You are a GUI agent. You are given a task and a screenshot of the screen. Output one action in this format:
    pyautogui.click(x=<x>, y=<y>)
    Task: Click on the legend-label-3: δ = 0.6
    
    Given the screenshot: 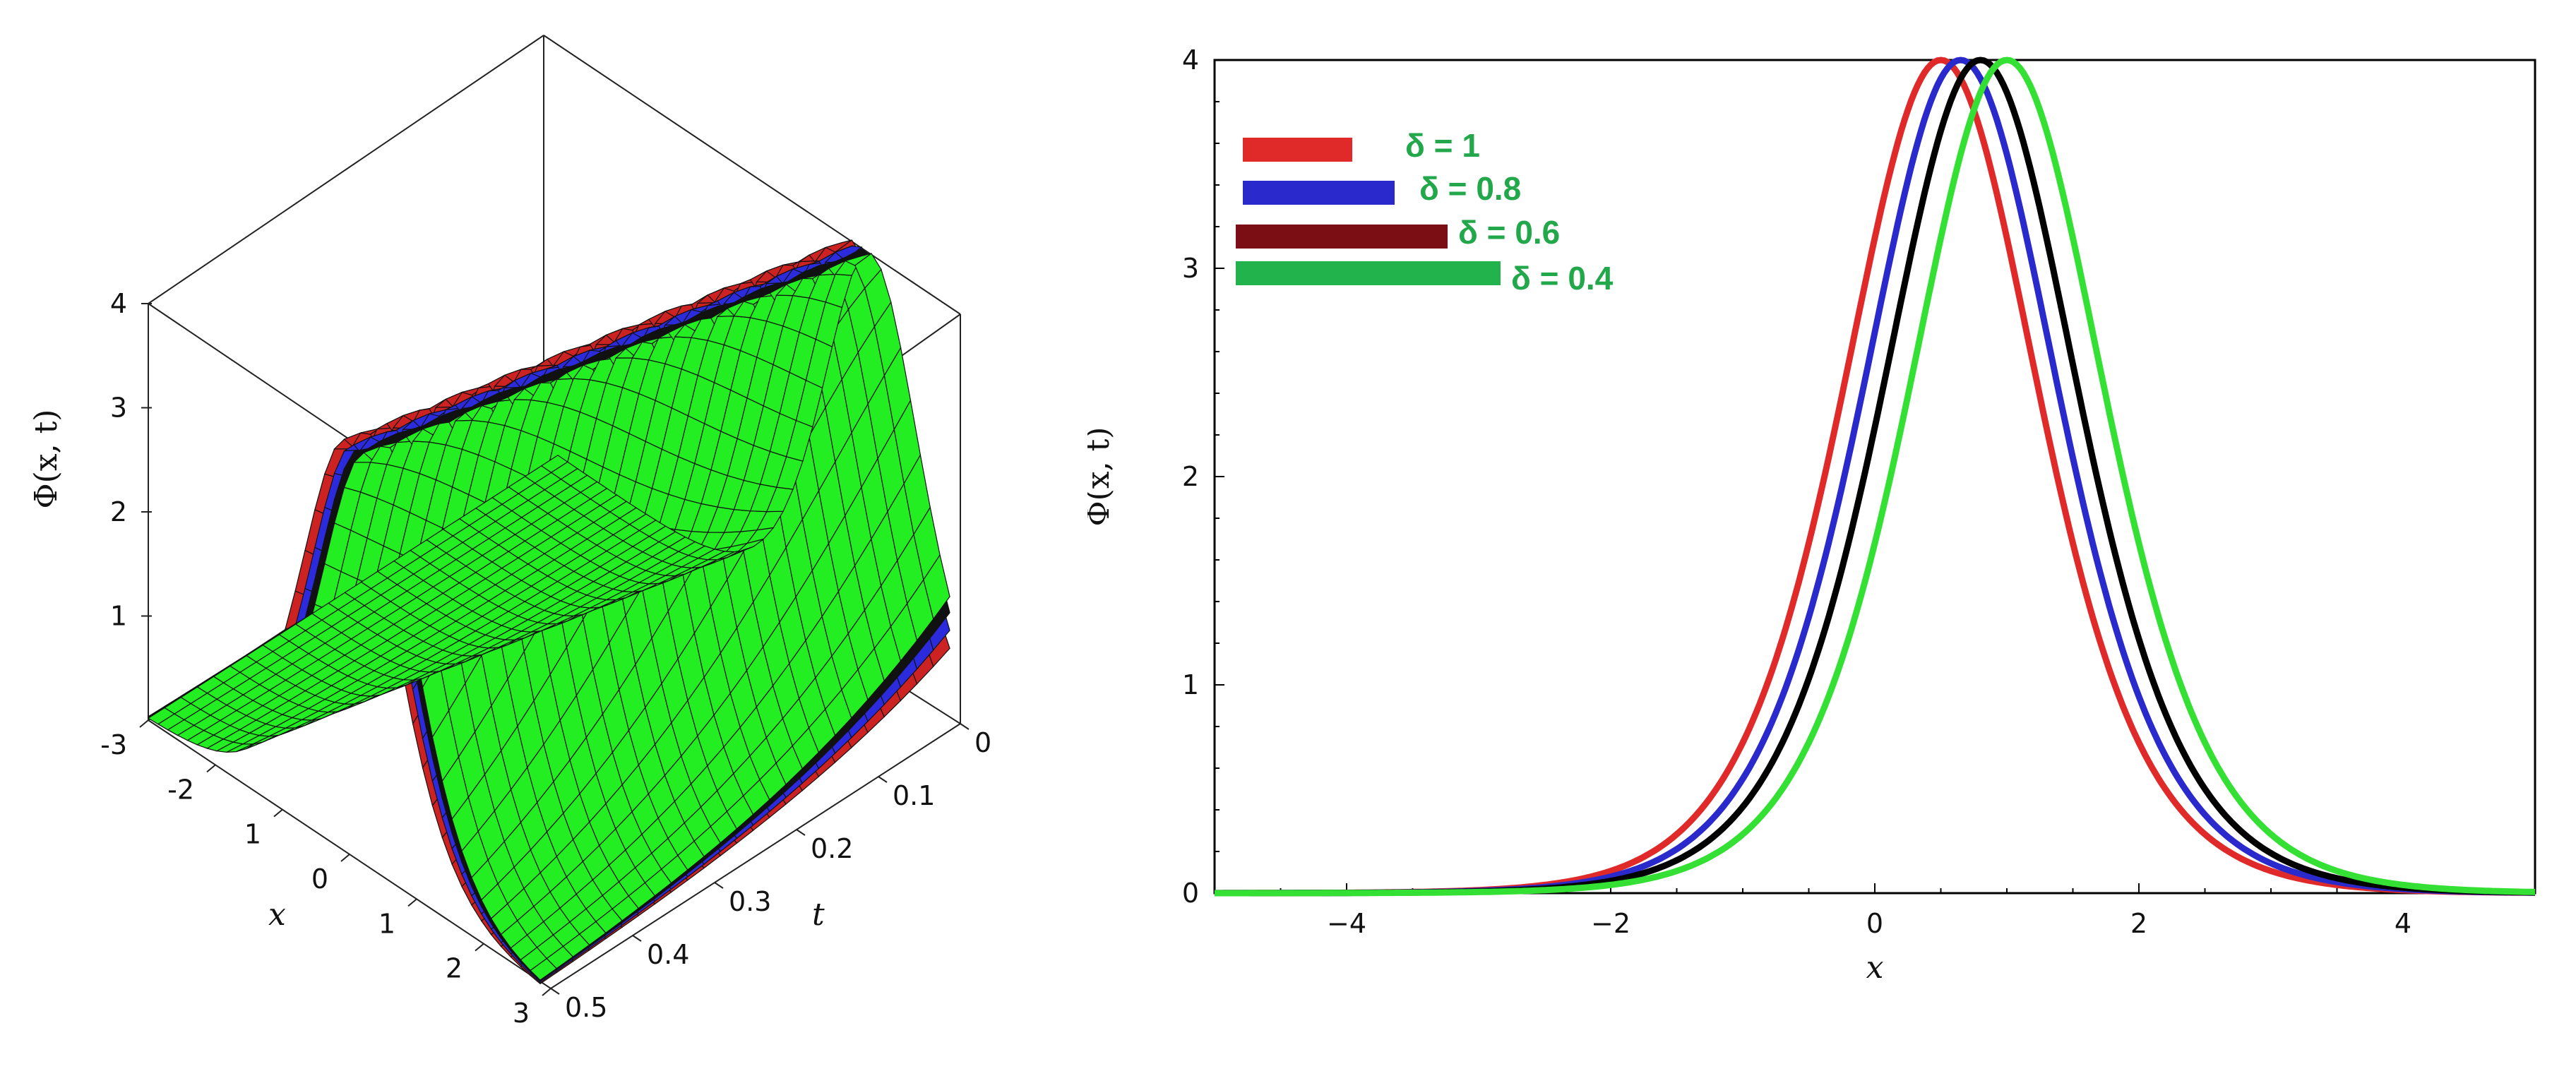 What is the action you would take?
    pyautogui.click(x=1509, y=232)
    